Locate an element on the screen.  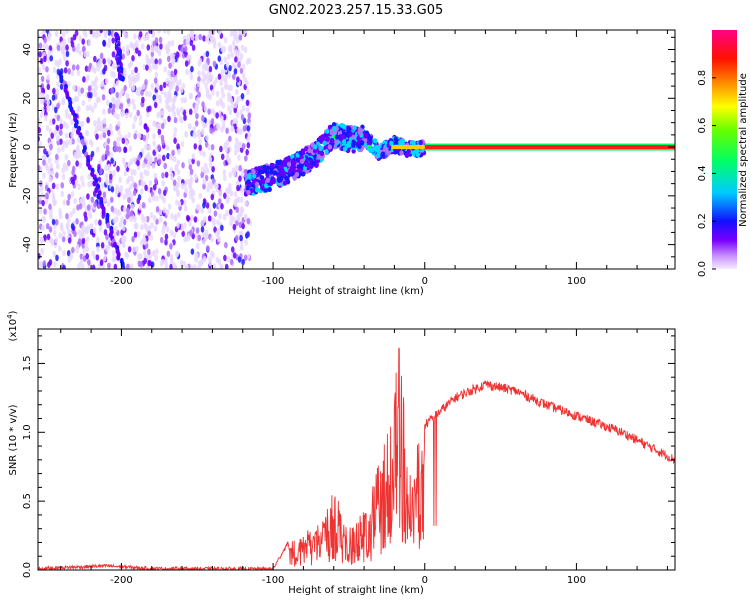
colorbar-tick-label: 0.0 is located at coordinates (702, 269).